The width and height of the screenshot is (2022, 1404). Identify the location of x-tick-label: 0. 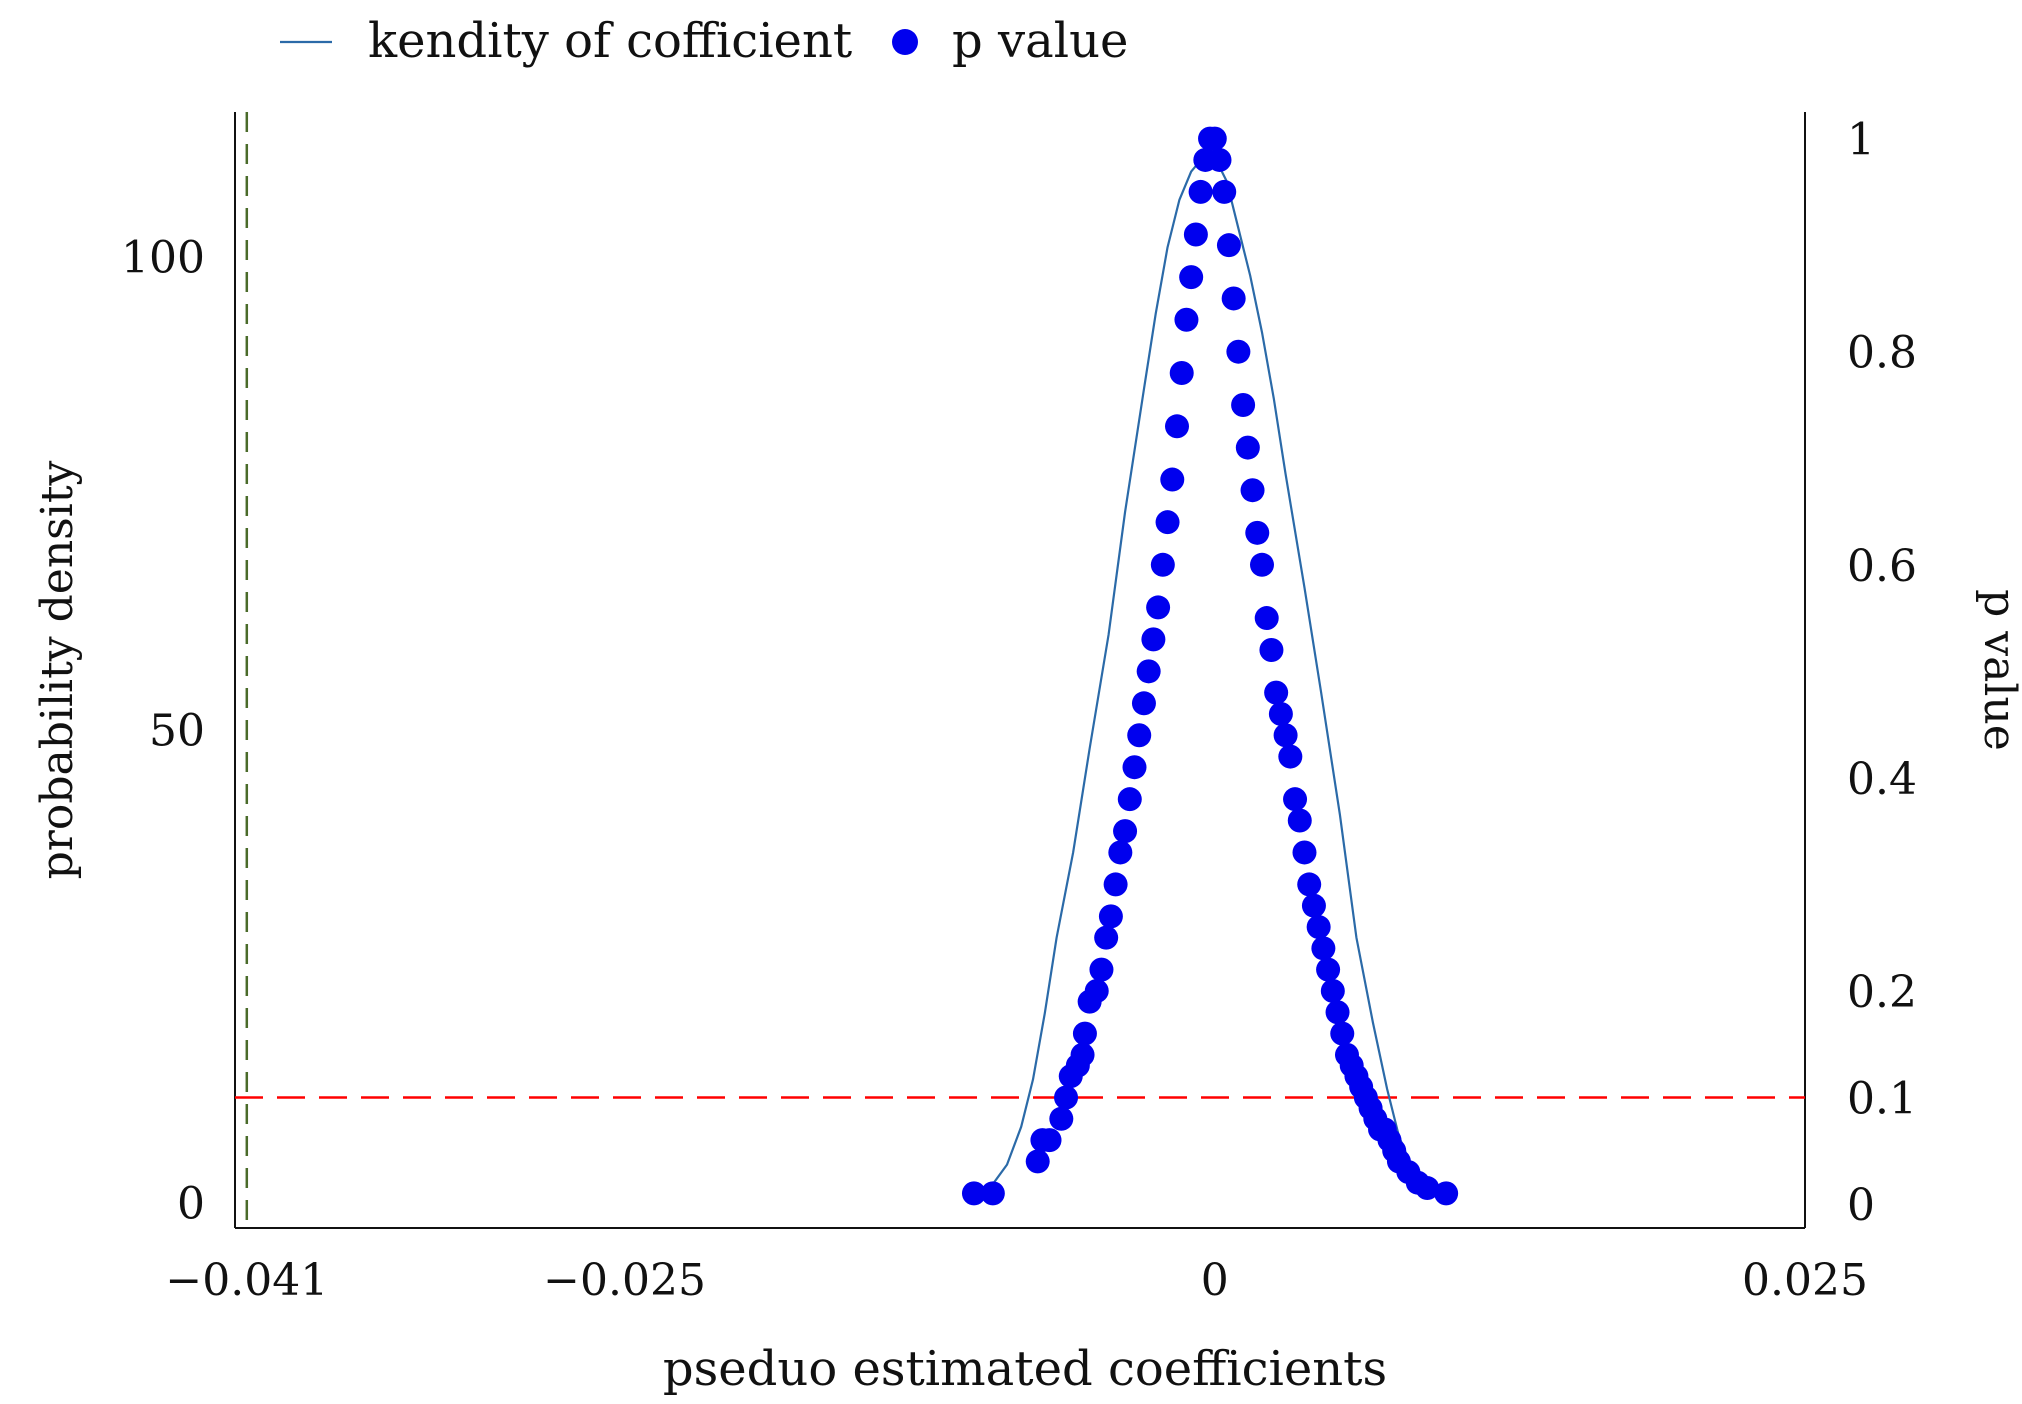
(1215, 1280).